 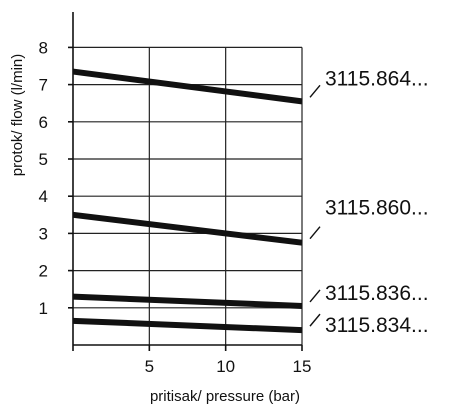 I want to click on y-tick-label: 3, so click(x=43, y=233).